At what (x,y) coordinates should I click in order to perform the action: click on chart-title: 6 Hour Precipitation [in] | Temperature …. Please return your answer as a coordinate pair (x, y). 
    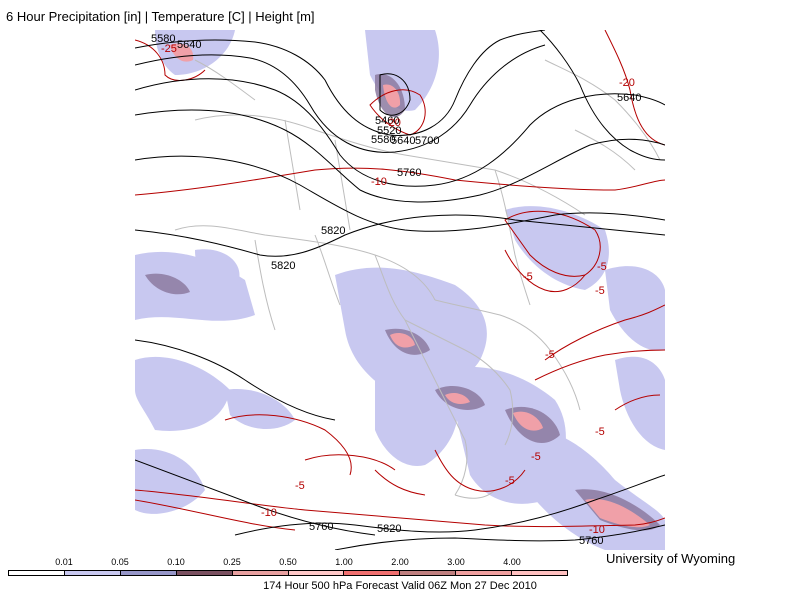
    Looking at the image, I should click on (160, 16).